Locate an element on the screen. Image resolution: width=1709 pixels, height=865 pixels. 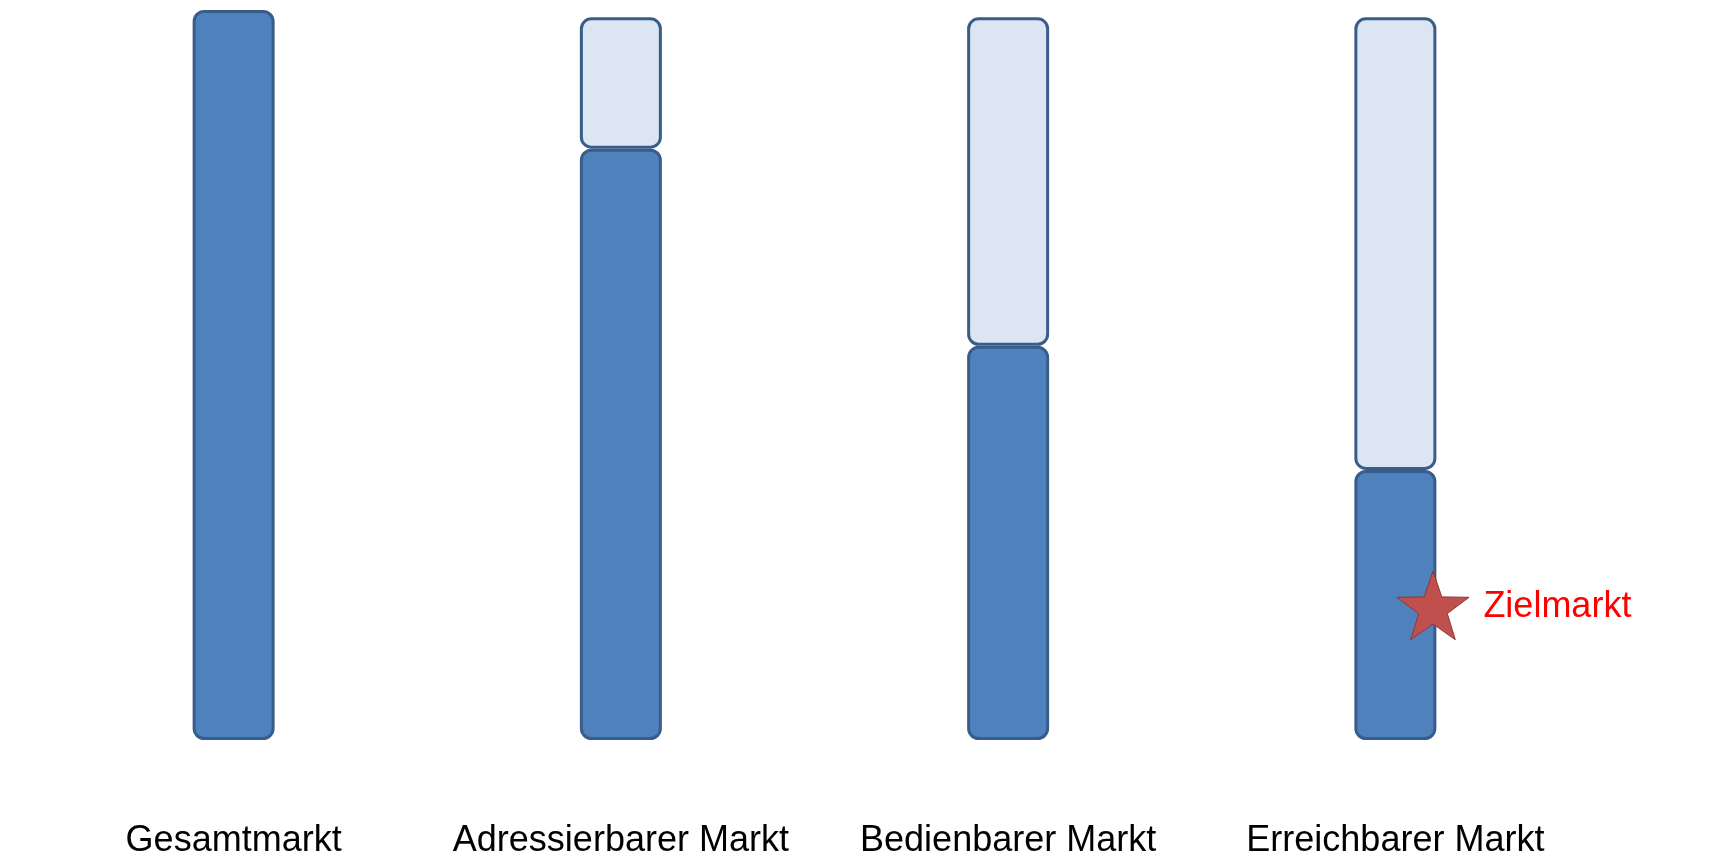
x-tick-label: Erreichbarer Markt is located at coordinates (1395, 838).